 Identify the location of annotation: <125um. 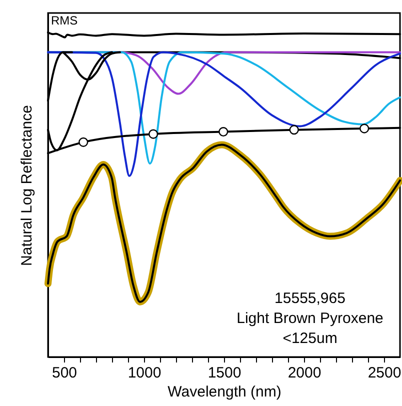
(310, 338).